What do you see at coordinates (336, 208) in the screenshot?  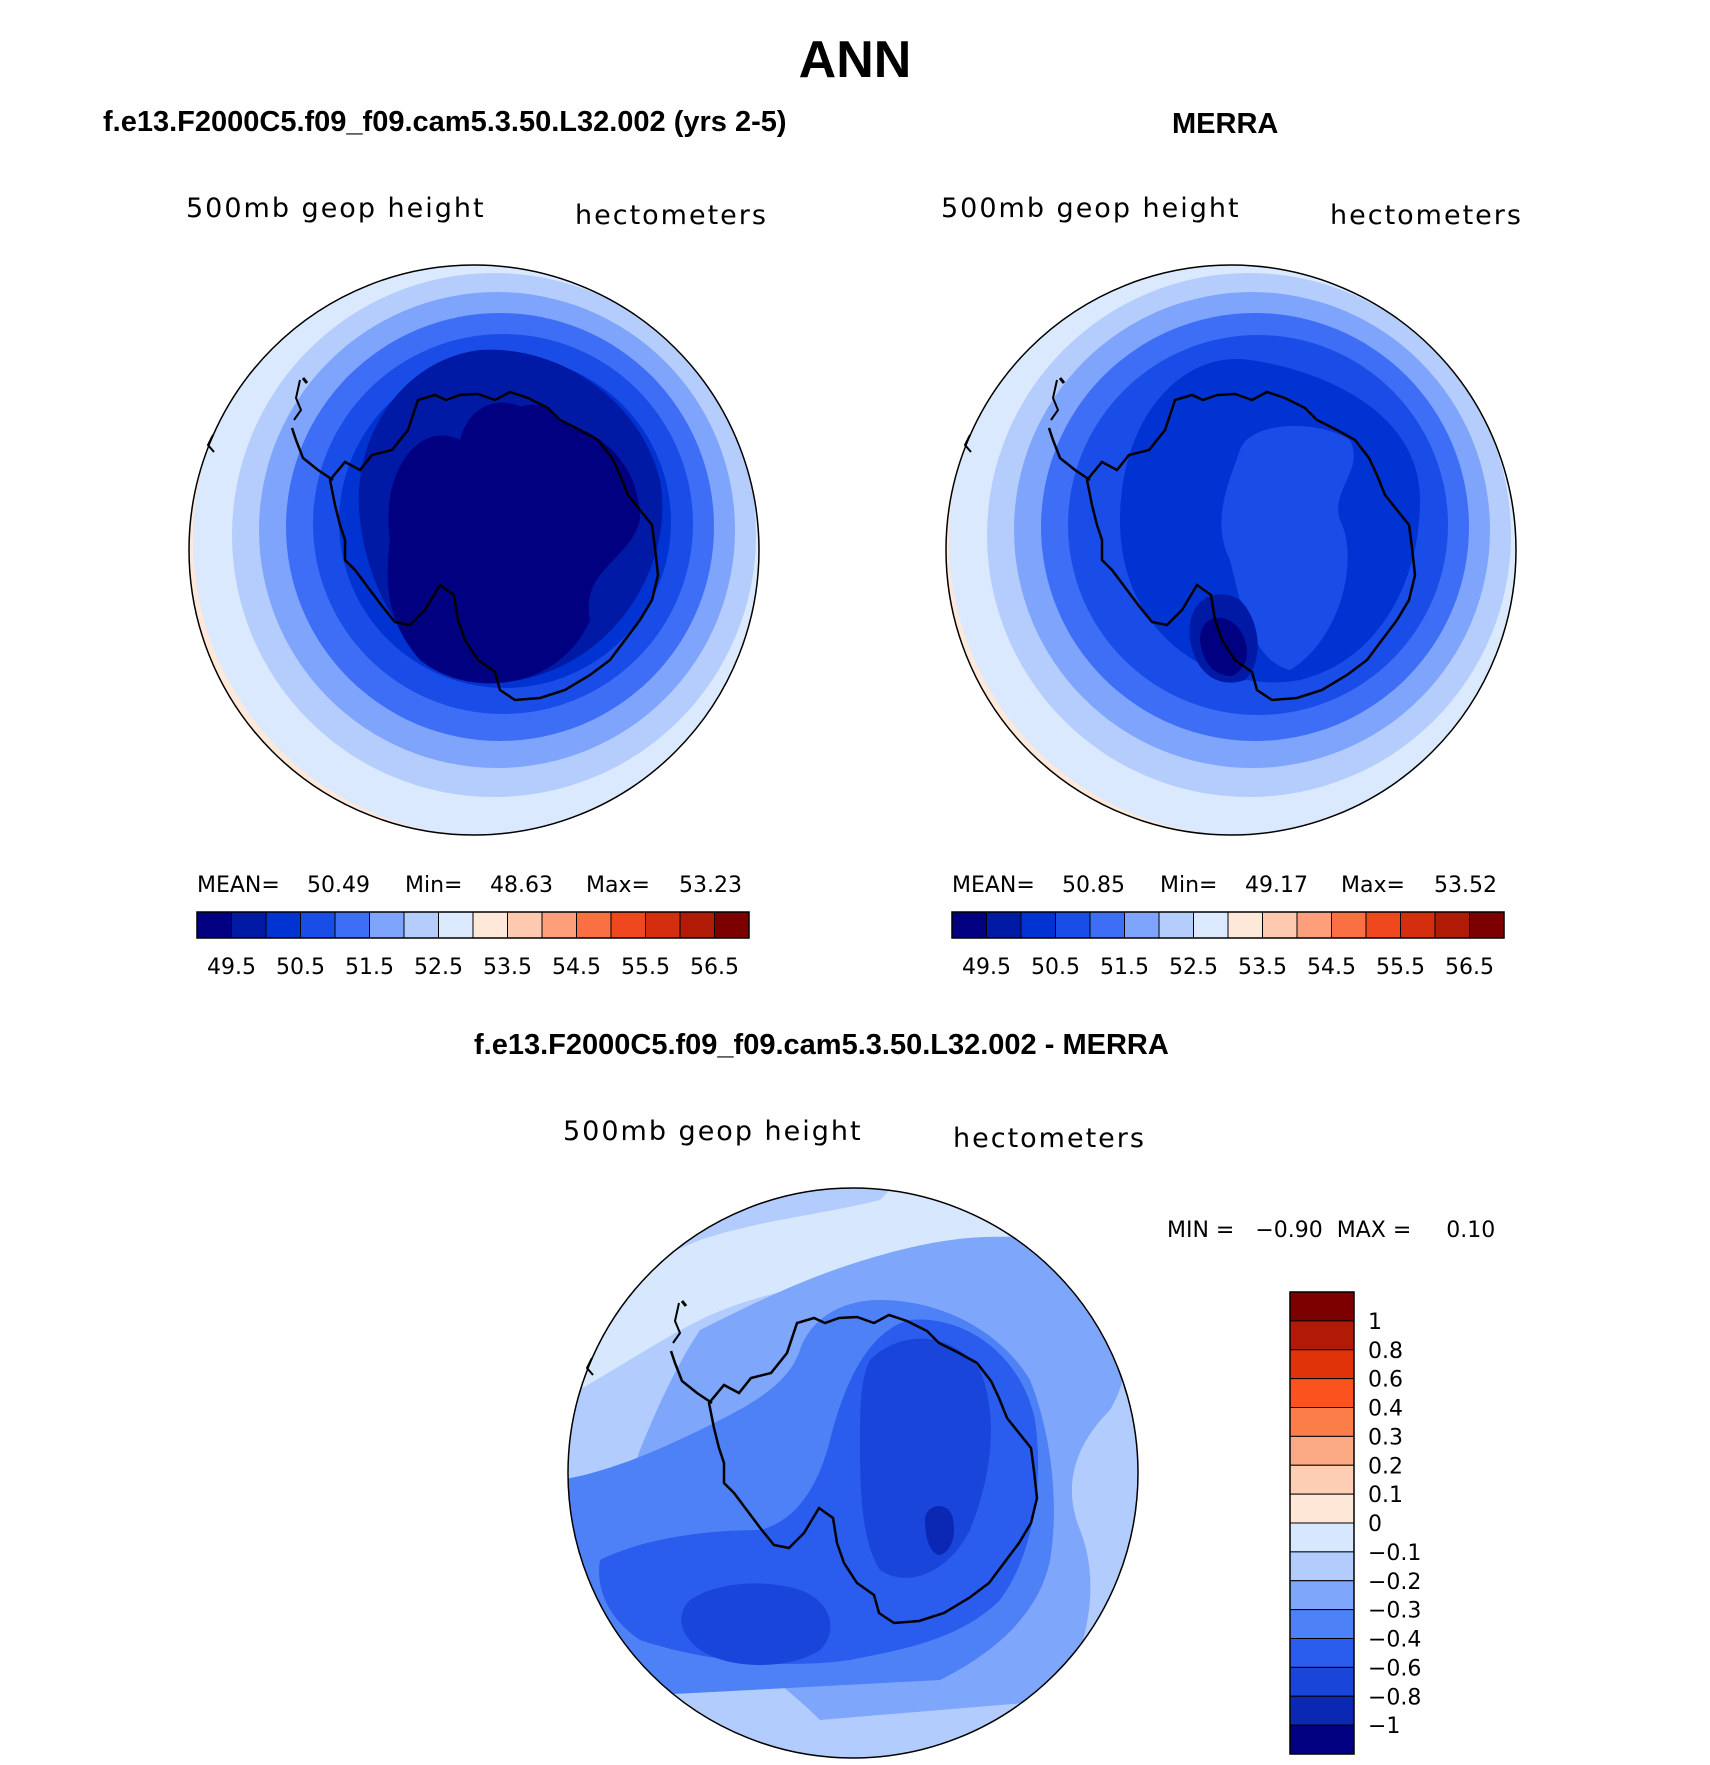 I see `model-variable-label: 500mb geop height` at bounding box center [336, 208].